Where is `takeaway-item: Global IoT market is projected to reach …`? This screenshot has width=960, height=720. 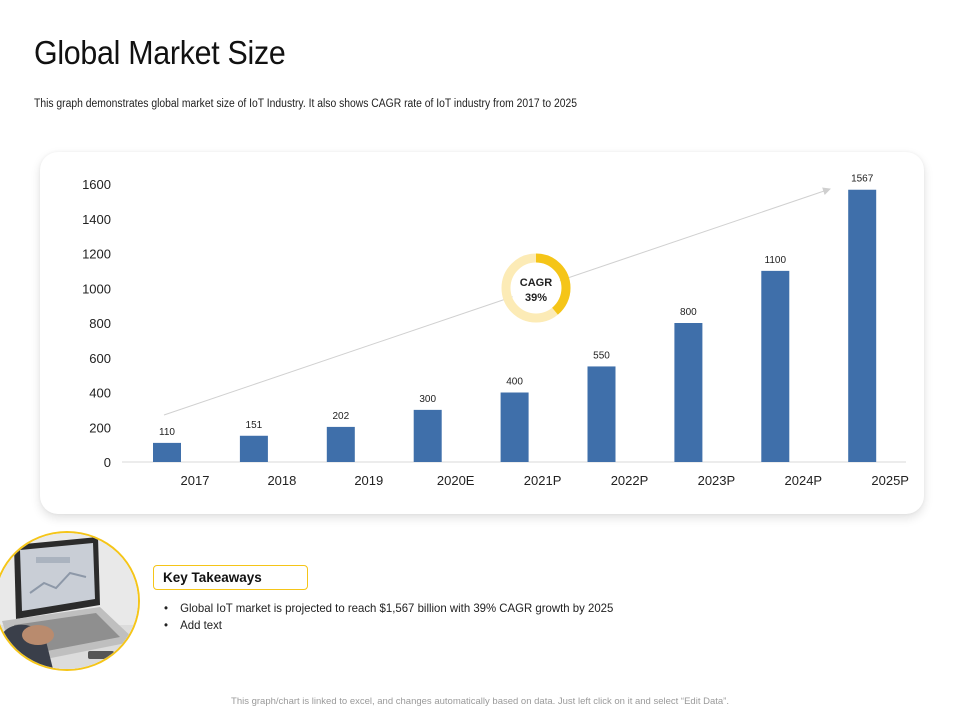
takeaway-item: Global IoT market is projected to reach … is located at coordinates (388, 609).